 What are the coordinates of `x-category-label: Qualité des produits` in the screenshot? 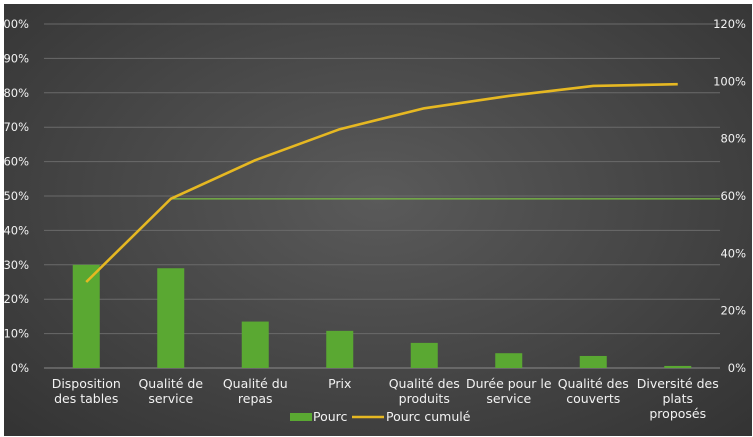 It's located at (424, 391).